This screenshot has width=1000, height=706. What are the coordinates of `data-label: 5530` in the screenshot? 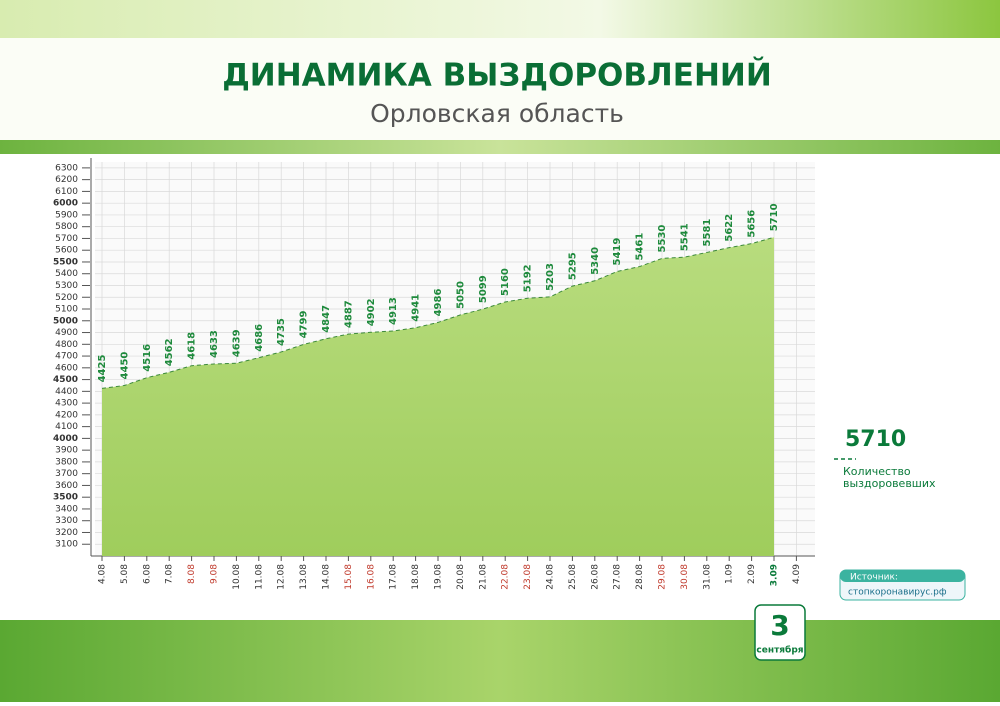 It's located at (662, 239).